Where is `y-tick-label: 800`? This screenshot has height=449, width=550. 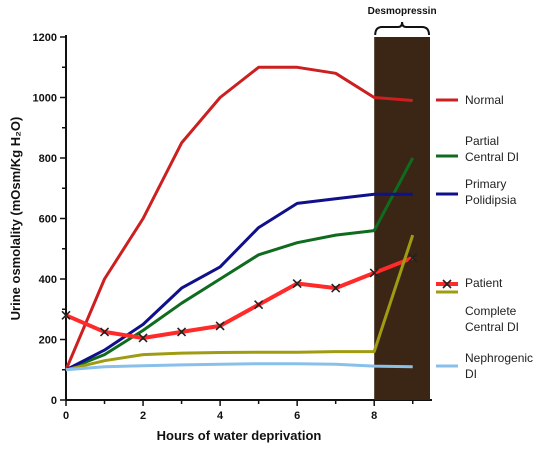
y-tick-label: 800 is located at coordinates (48, 159).